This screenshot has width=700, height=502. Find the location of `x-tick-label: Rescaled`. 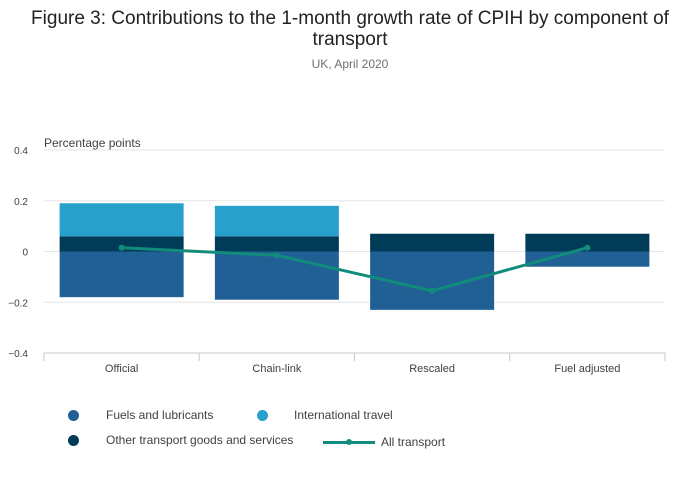

x-tick-label: Rescaled is located at coordinates (432, 369).